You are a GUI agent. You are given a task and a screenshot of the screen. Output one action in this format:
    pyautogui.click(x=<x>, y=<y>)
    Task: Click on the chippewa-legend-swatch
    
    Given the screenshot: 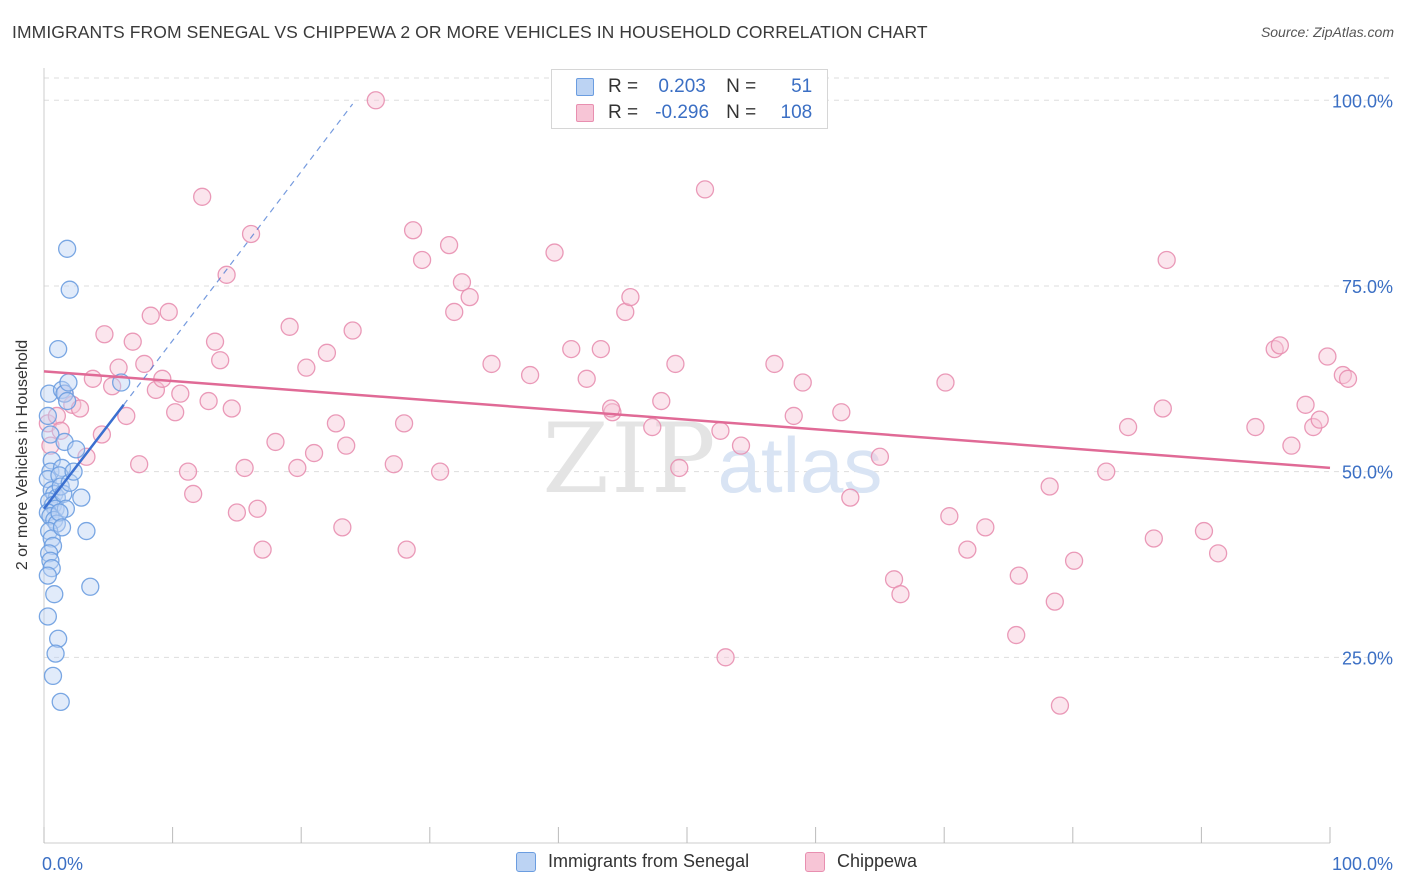 What is the action you would take?
    pyautogui.click(x=815, y=861)
    